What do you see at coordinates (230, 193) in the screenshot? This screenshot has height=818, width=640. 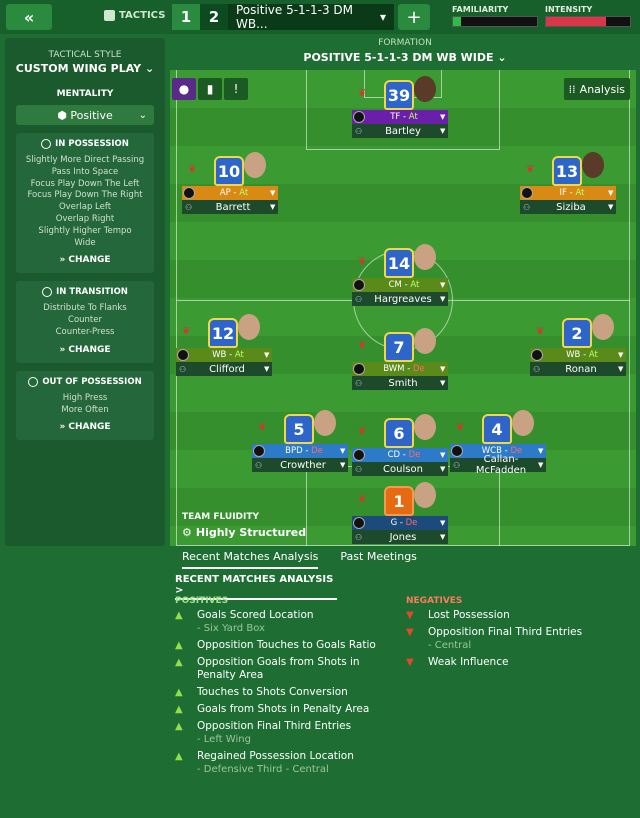 I see `player-role: AP - At ▼` at bounding box center [230, 193].